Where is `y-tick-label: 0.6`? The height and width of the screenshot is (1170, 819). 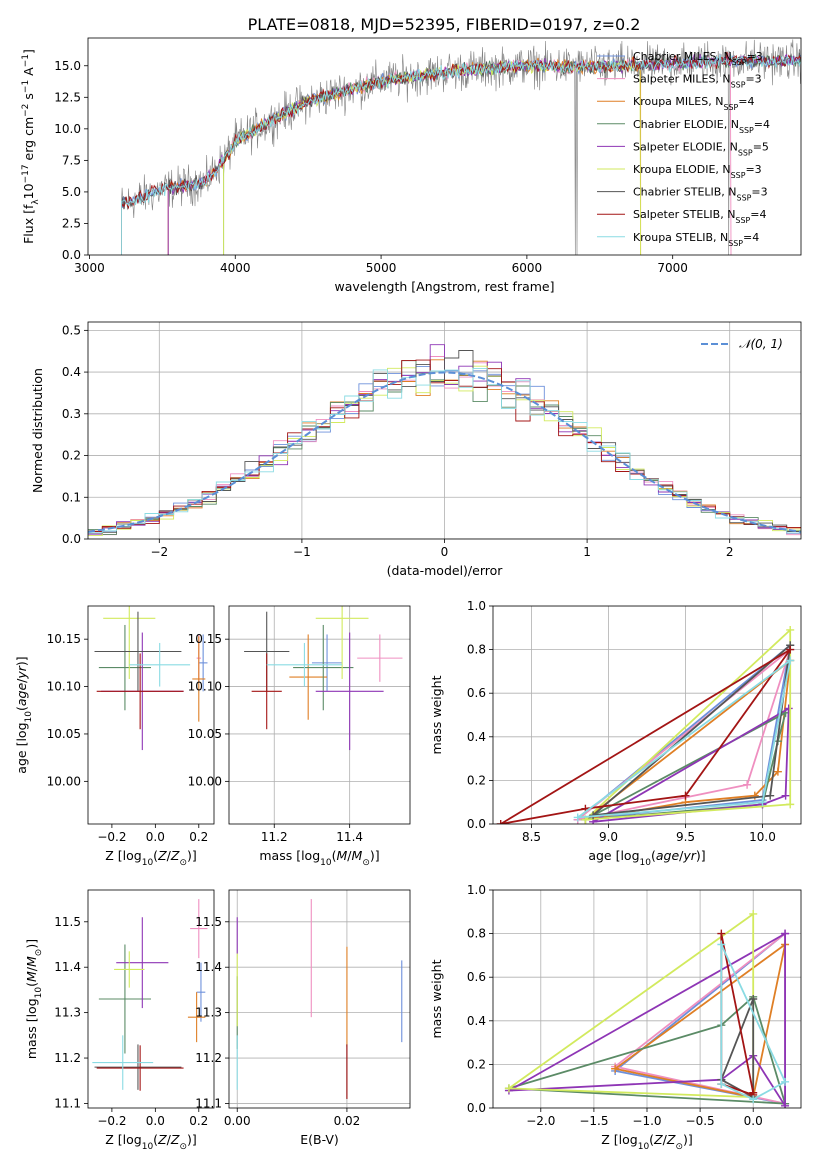
y-tick-label: 0.6 is located at coordinates (476, 977).